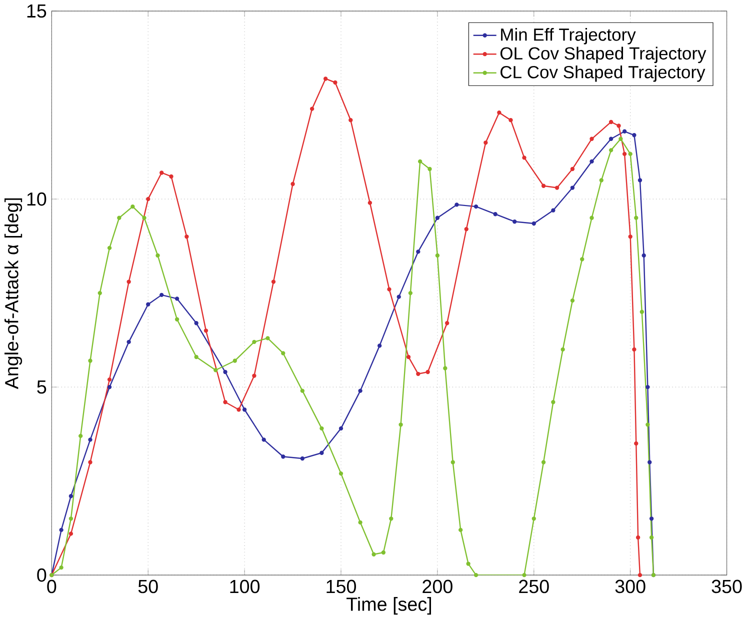  Describe the element at coordinates (727, 587) in the screenshot. I see `x-tick-label: 350` at that location.